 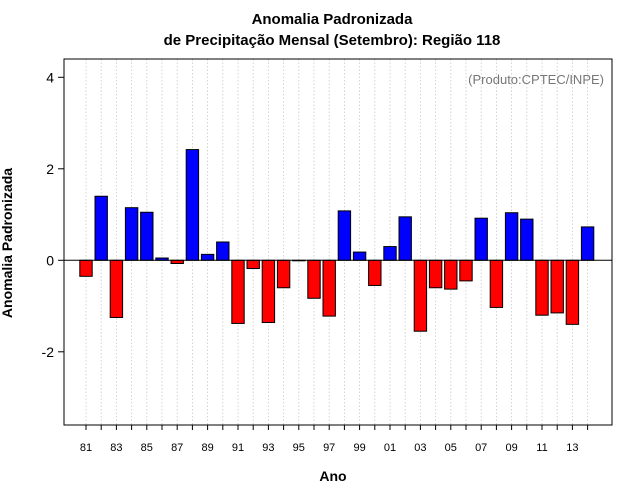 I want to click on x-tick-label: 91, so click(x=238, y=448).